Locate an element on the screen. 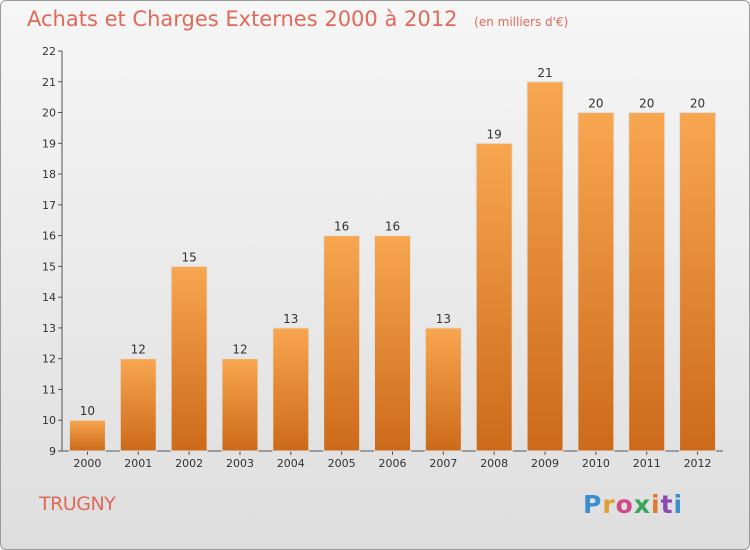 The width and height of the screenshot is (750, 550). logo-letter: o is located at coordinates (624, 504).